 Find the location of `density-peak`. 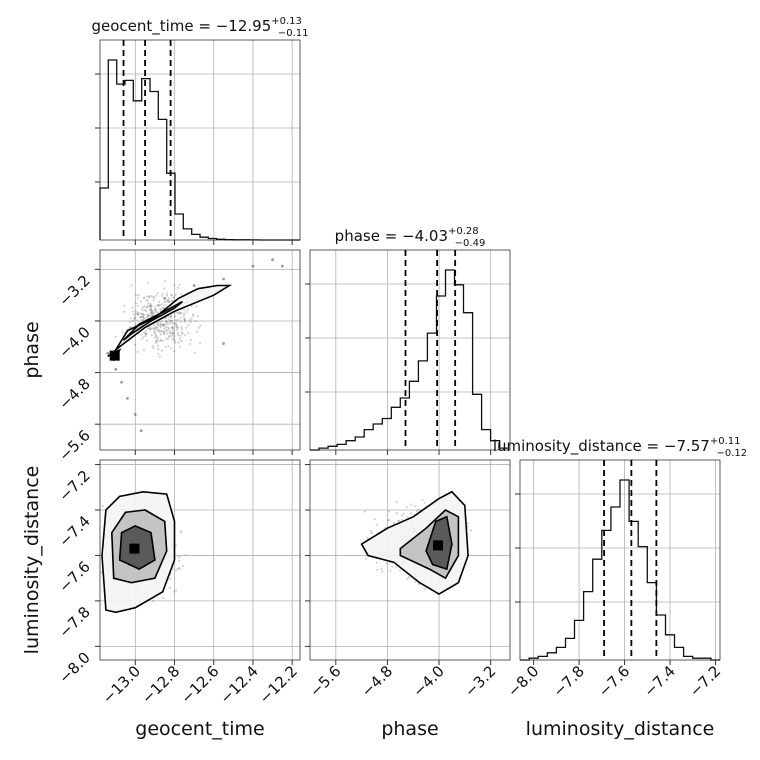

density-peak is located at coordinates (134, 548).